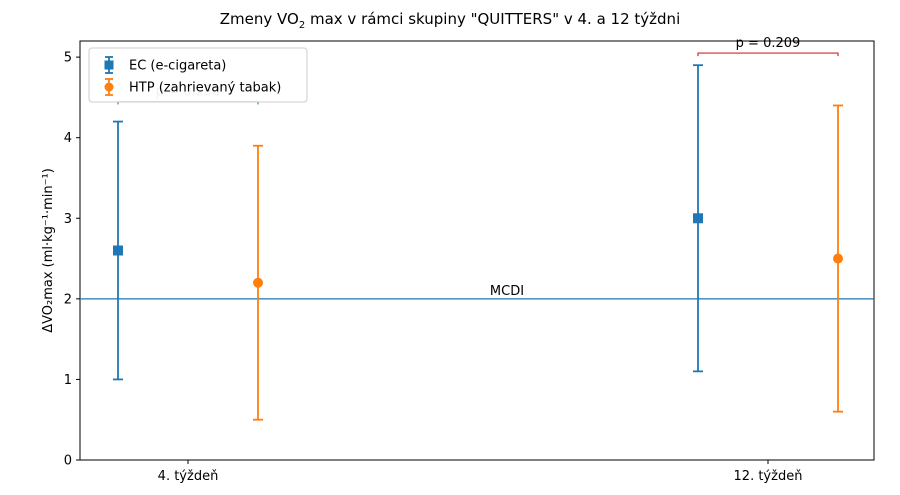 The image size is (900, 495). I want to click on y-tick-label-0: 0, so click(68, 461).